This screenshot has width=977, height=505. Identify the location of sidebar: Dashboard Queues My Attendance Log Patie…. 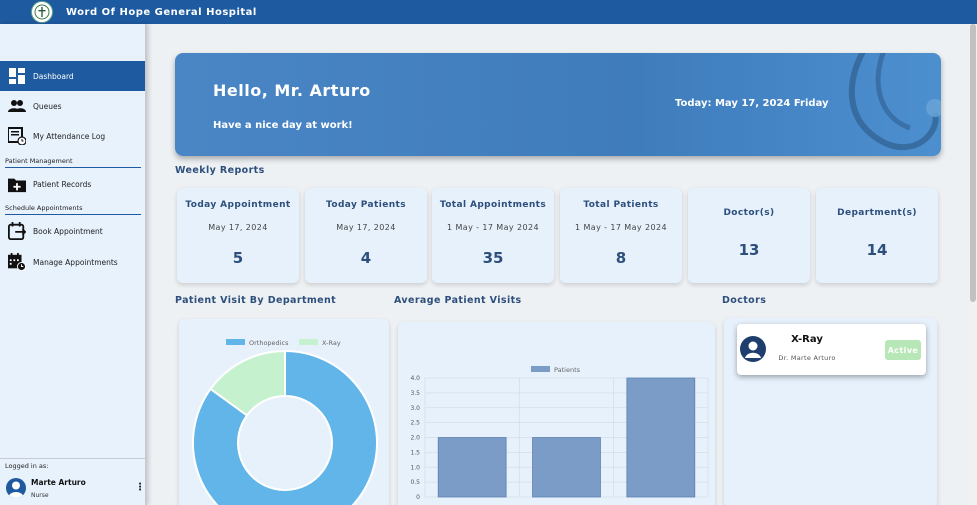
(73, 264).